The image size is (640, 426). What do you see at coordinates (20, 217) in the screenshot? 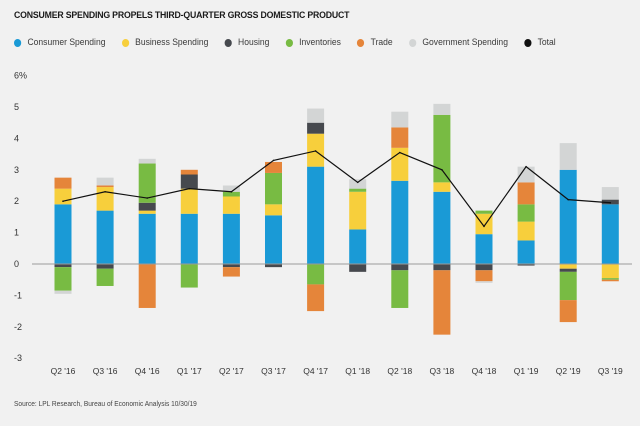
I see `y-axis: 6% 5 4 3 2 1 0 -1 -2 -3` at bounding box center [20, 217].